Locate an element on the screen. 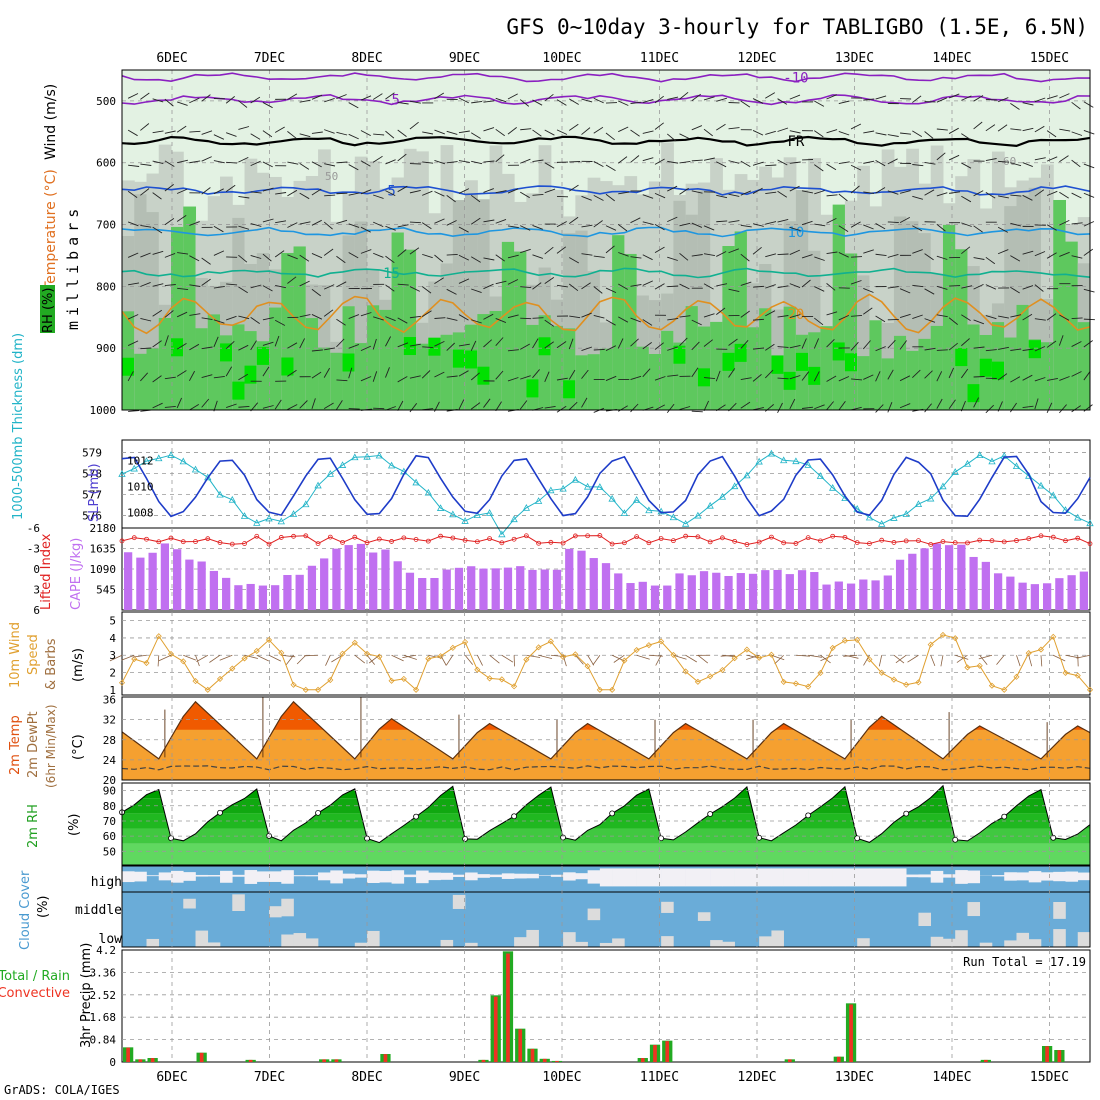 The width and height of the screenshot is (1100, 1100). tick-label: 32 is located at coordinates (109, 720).